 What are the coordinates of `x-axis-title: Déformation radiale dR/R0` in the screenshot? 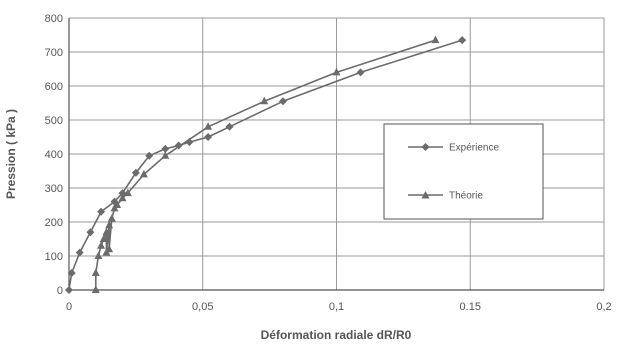 It's located at (336, 335).